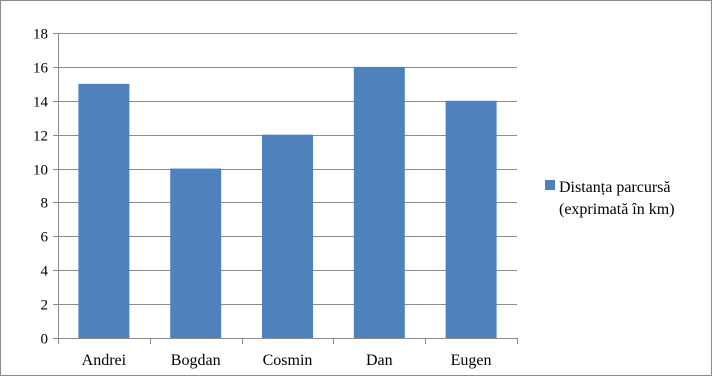  Describe the element at coordinates (40, 137) in the screenshot. I see `y-tick-label: 12` at that location.